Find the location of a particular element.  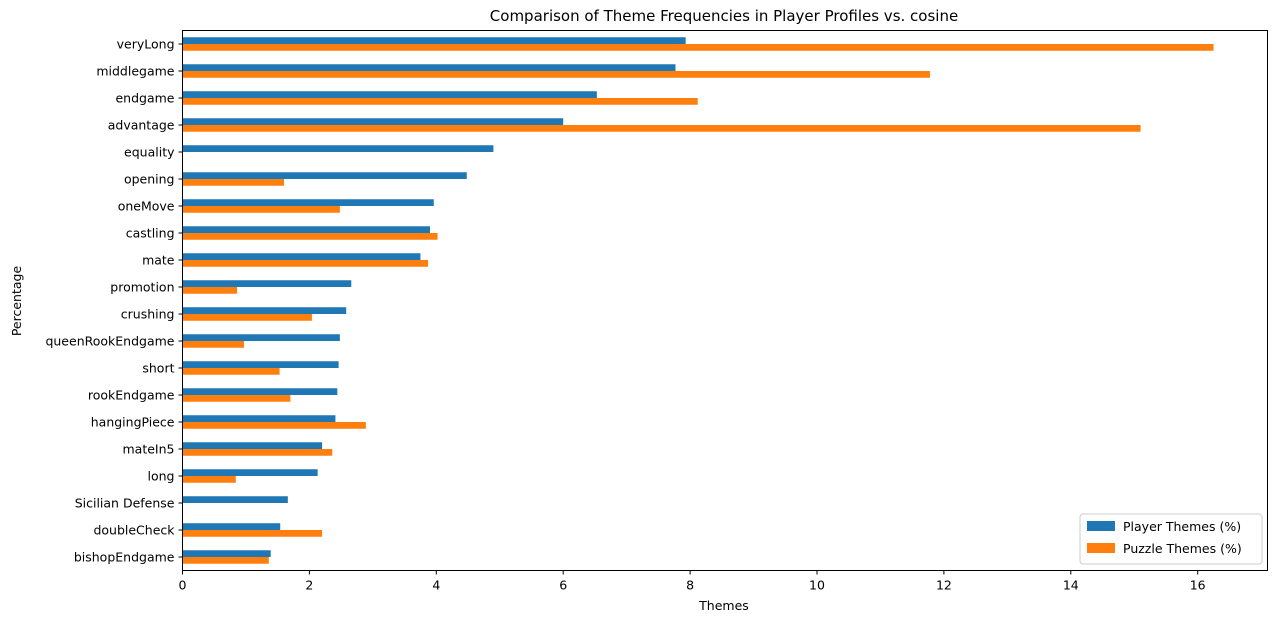

y-axis-title: Percentage is located at coordinates (16, 301).